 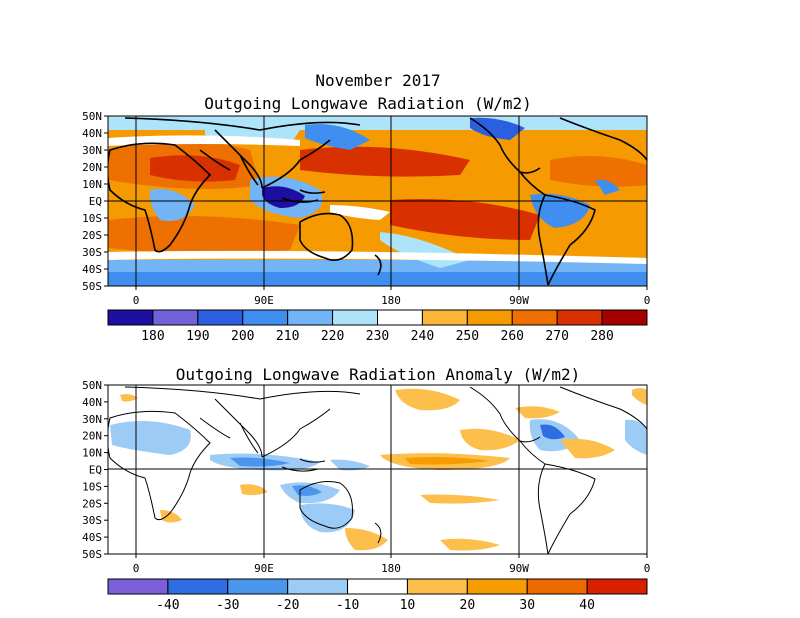 I want to click on anomaly-lat-label: 30S, so click(x=92, y=520).